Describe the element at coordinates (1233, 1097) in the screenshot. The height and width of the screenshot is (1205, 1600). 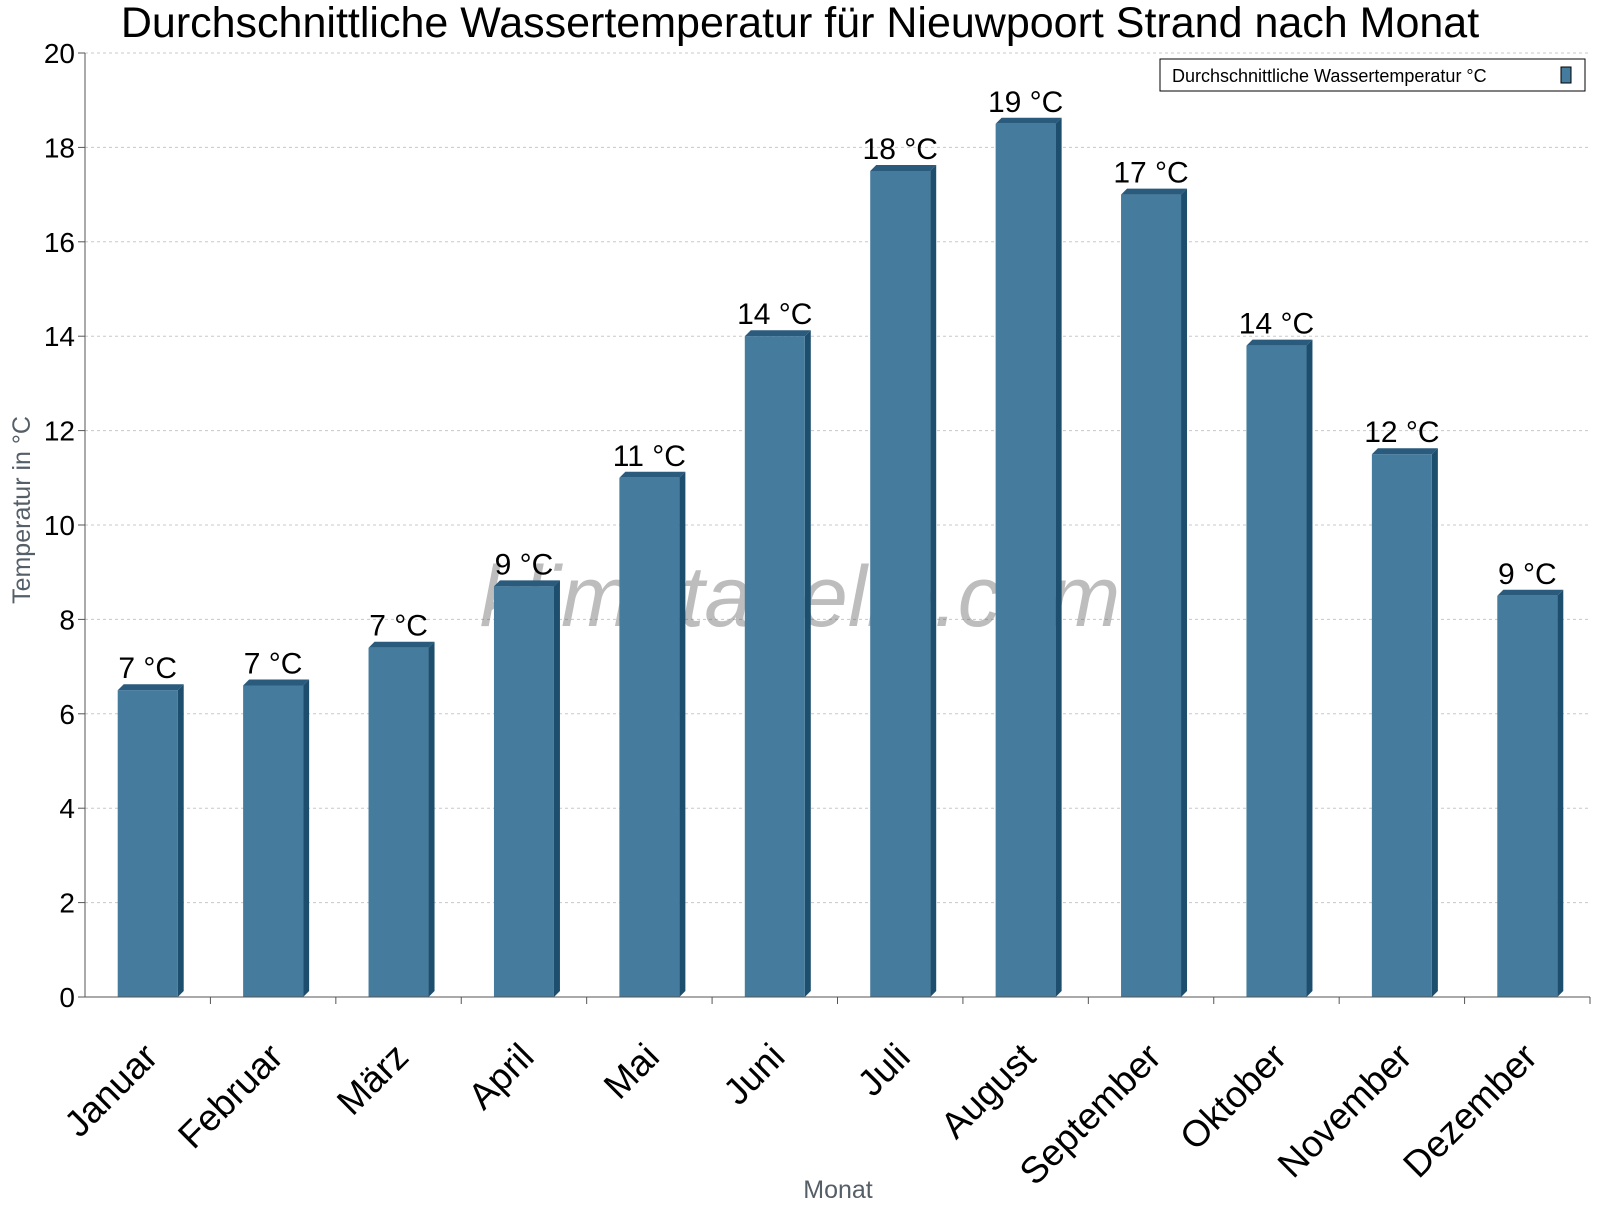
I see `x-tick-label: Oktober` at that location.